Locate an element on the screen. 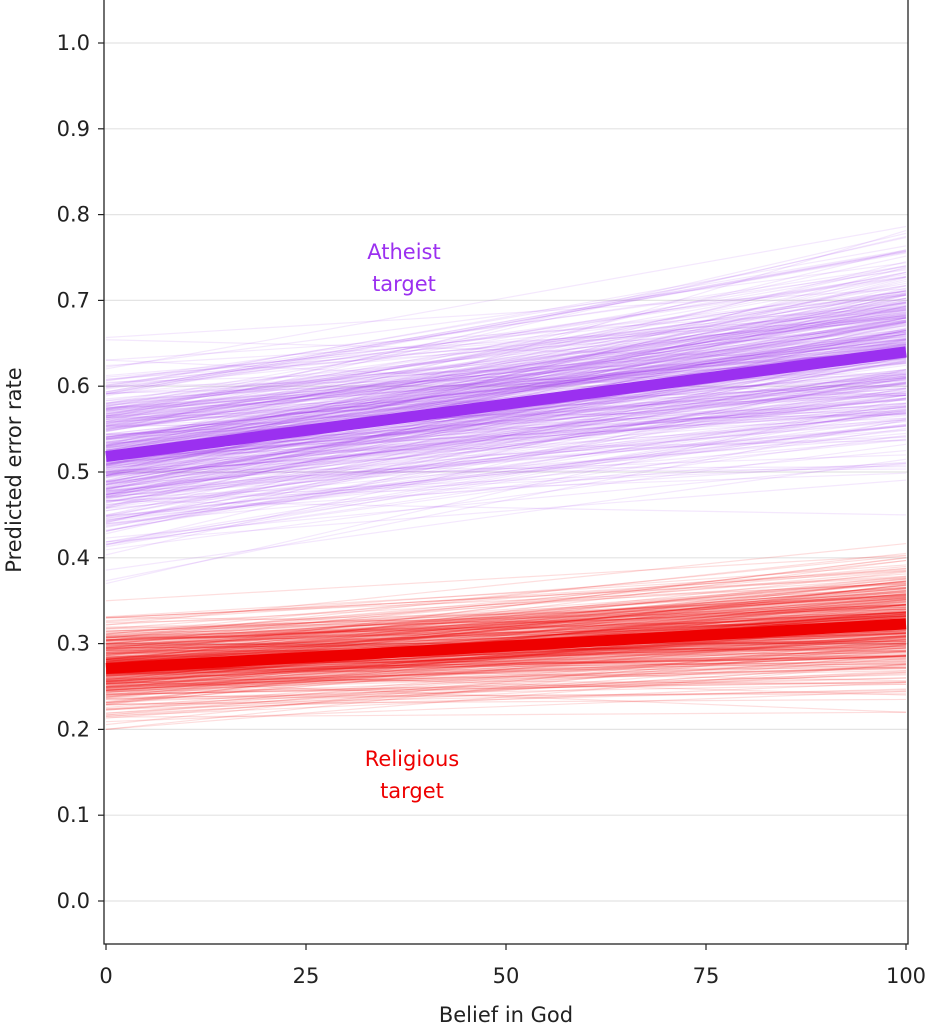 This screenshot has height=1032, width=926. x-axis-title: Belief in God is located at coordinates (506, 1015).